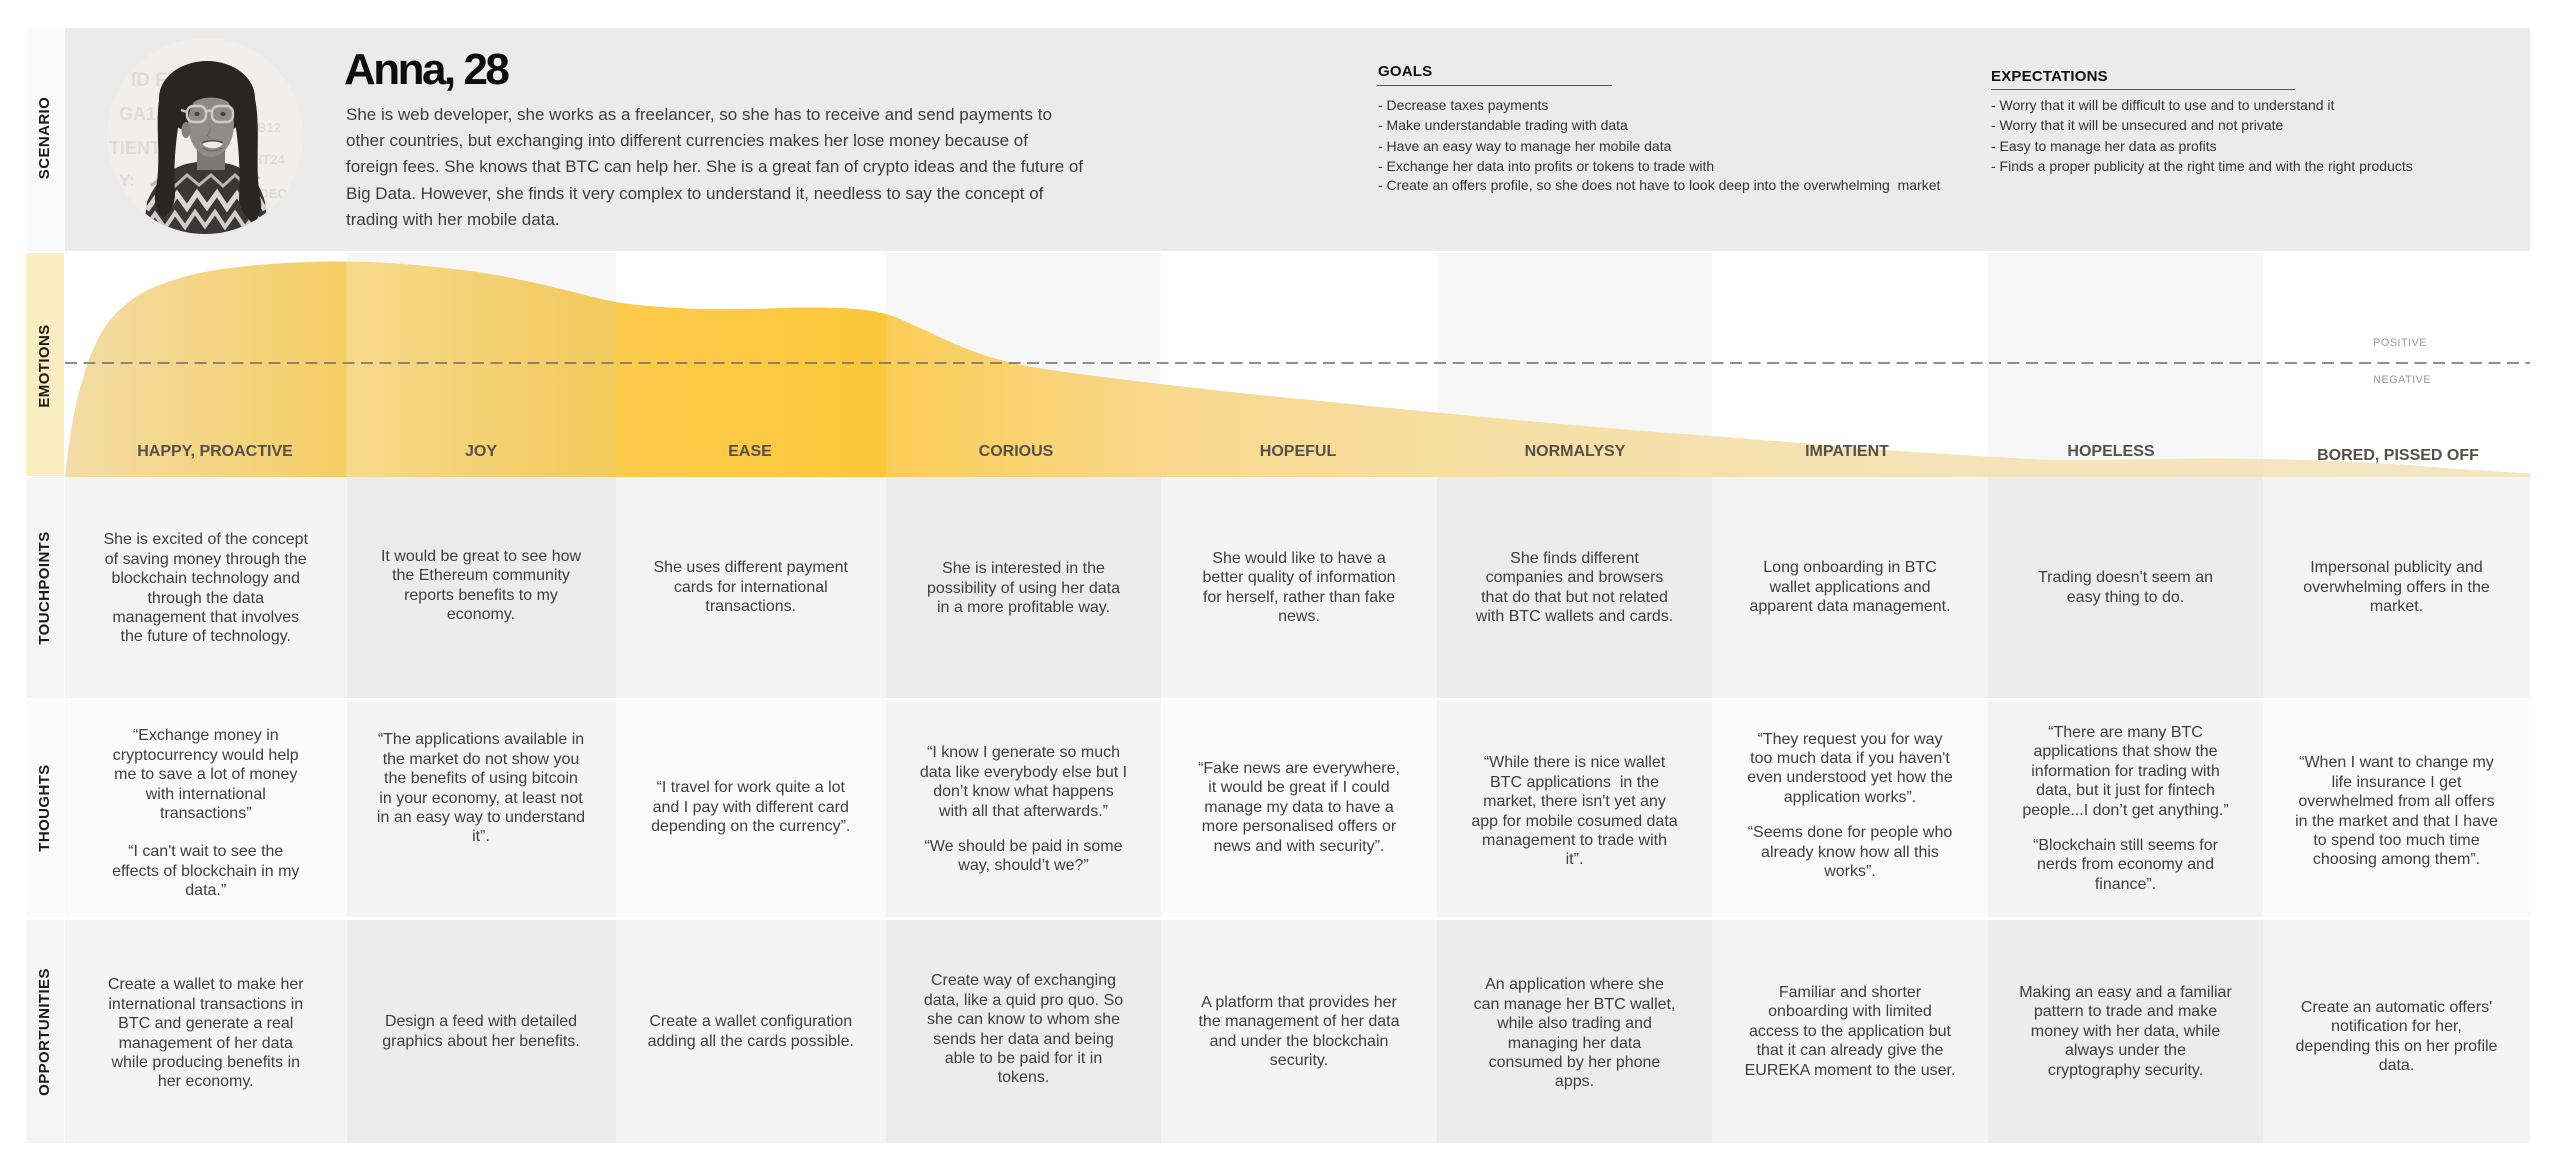 The height and width of the screenshot is (1169, 2560). Describe the element at coordinates (269, 127) in the screenshot. I see `svg-text: B12` at that location.